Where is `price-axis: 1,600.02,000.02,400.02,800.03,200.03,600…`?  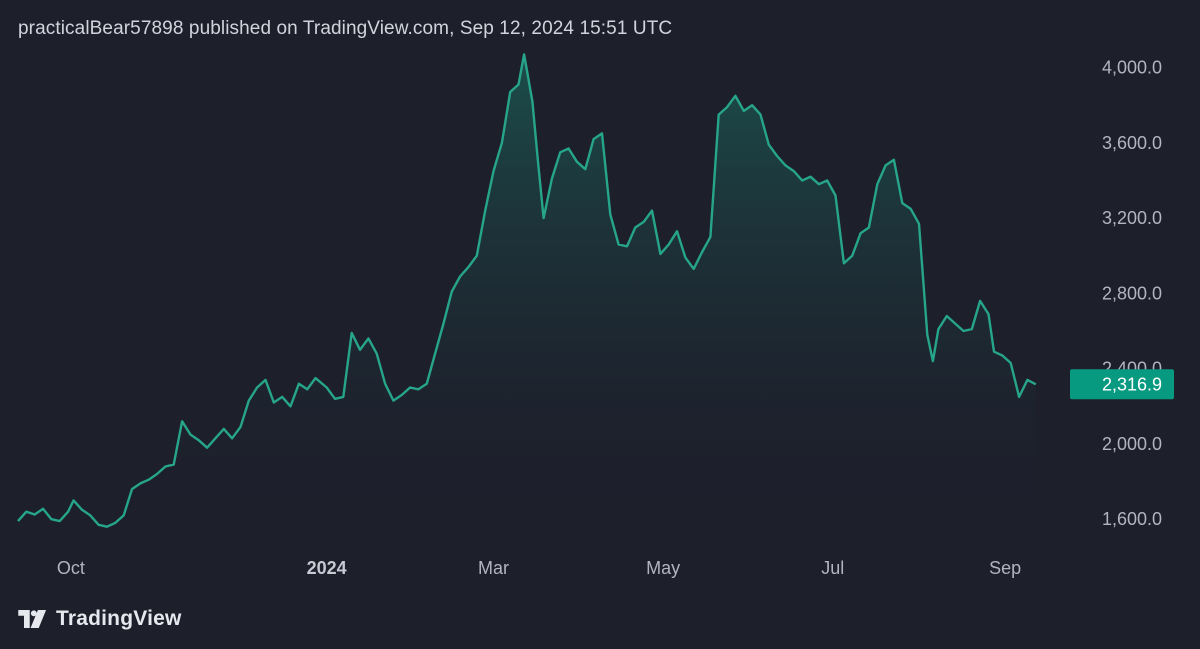 price-axis: 1,600.02,000.02,400.02,800.03,200.03,600… is located at coordinates (1132, 294).